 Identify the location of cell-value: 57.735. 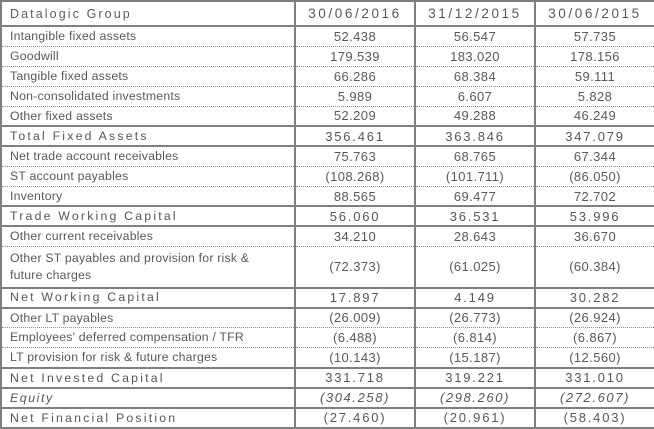
(594, 36).